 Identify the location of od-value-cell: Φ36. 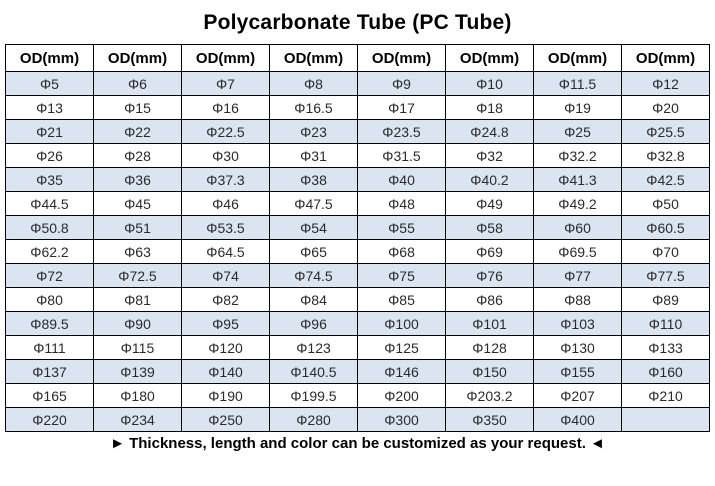
(137, 179).